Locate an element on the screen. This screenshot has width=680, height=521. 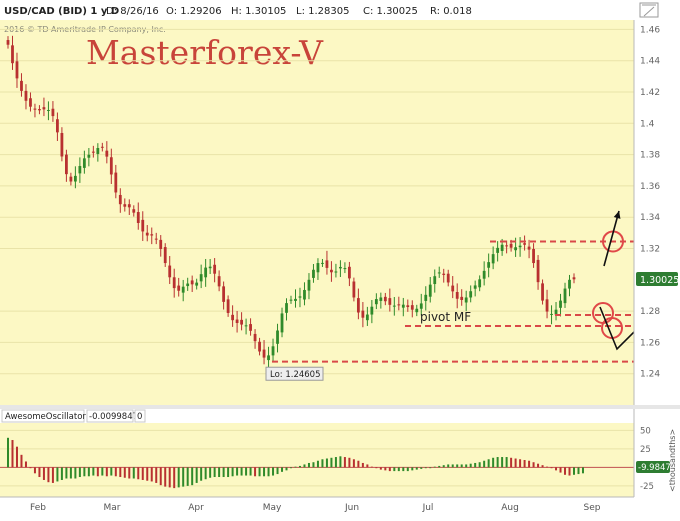
oscillator-title-box is located at coordinates (43, 416).